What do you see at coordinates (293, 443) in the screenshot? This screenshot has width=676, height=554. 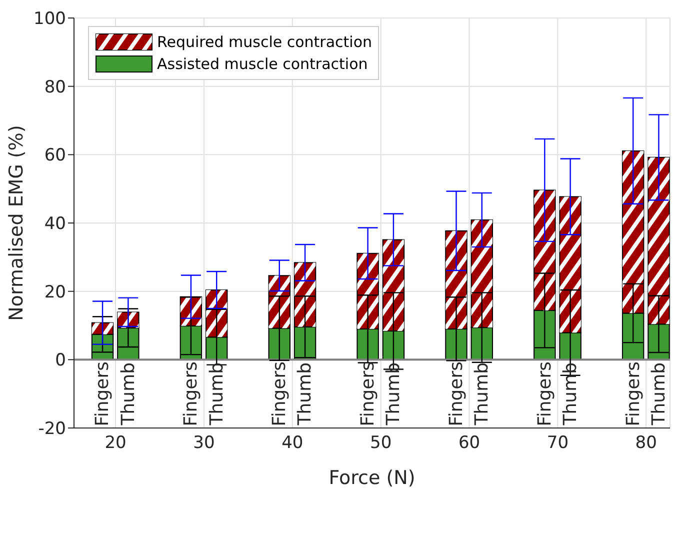 I see `x-tick-label: 40` at bounding box center [293, 443].